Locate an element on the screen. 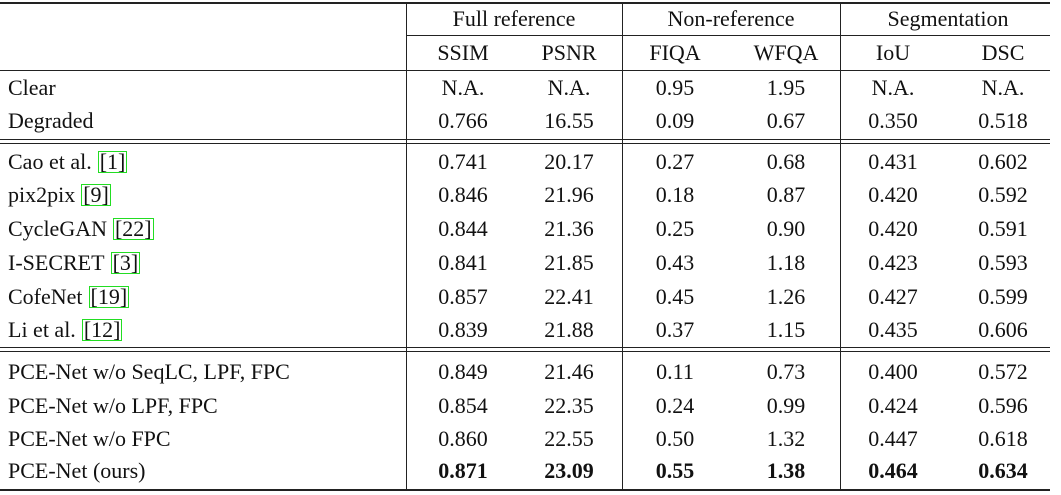 The height and width of the screenshot is (495, 1061). citation: [1] is located at coordinates (112, 161).